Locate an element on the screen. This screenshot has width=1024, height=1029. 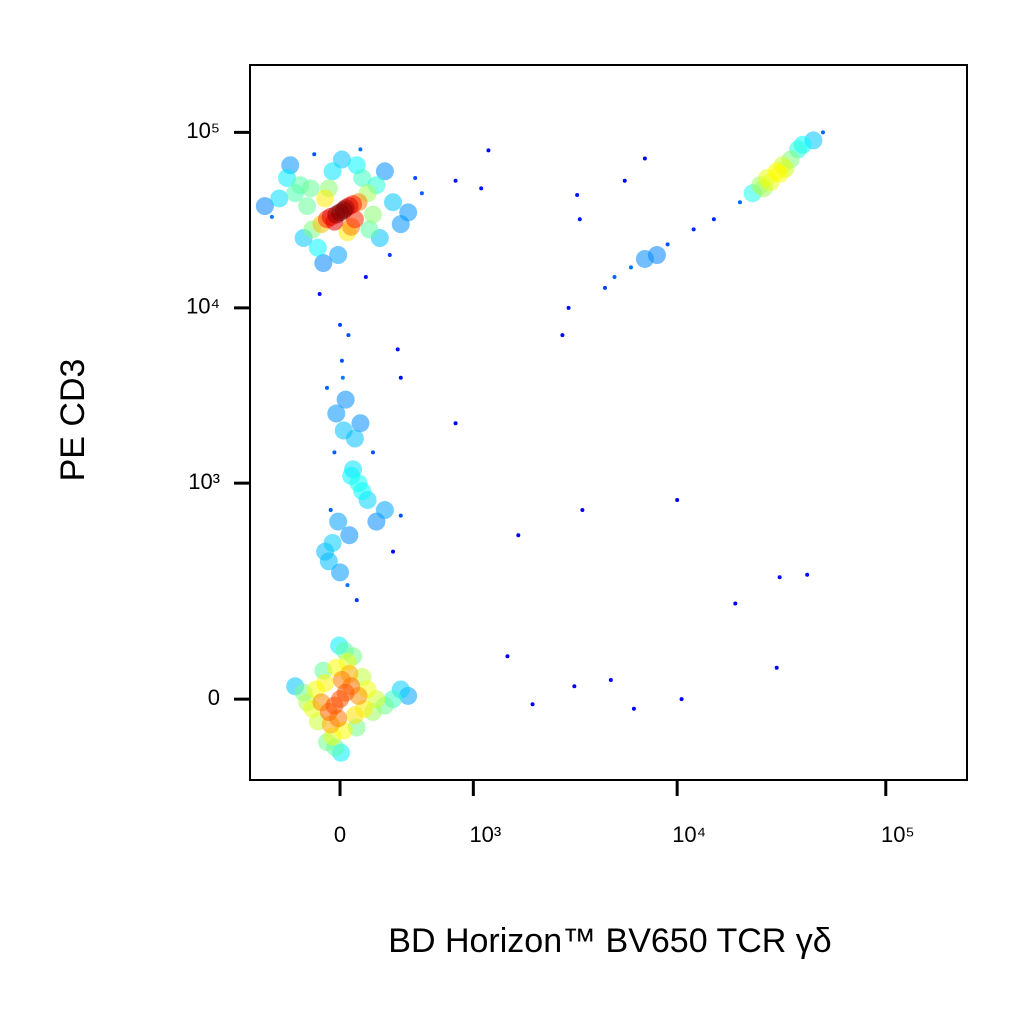
y-tick-label: 10⁵ is located at coordinates (203, 130).